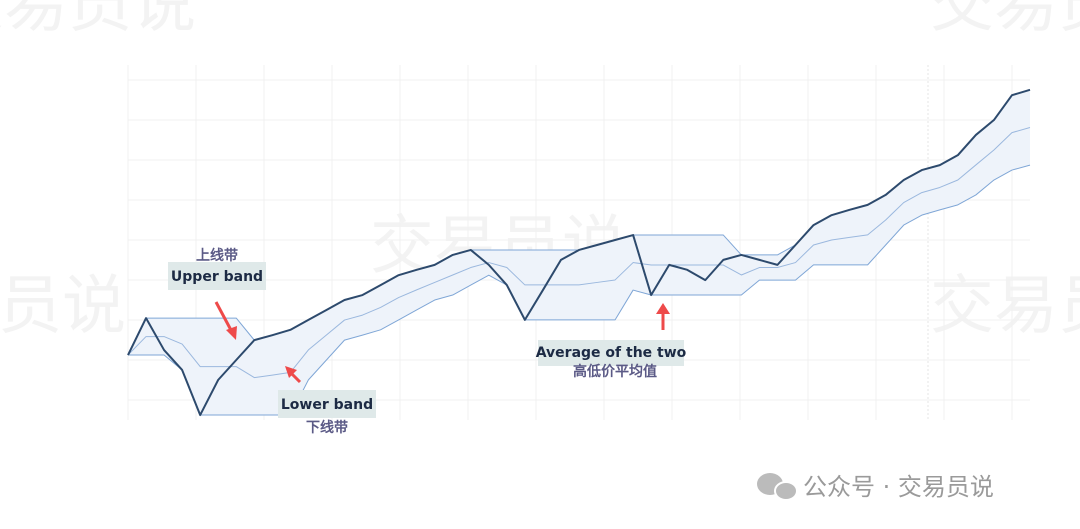 The image size is (1080, 529). I want to click on arrow, so click(224, 317).